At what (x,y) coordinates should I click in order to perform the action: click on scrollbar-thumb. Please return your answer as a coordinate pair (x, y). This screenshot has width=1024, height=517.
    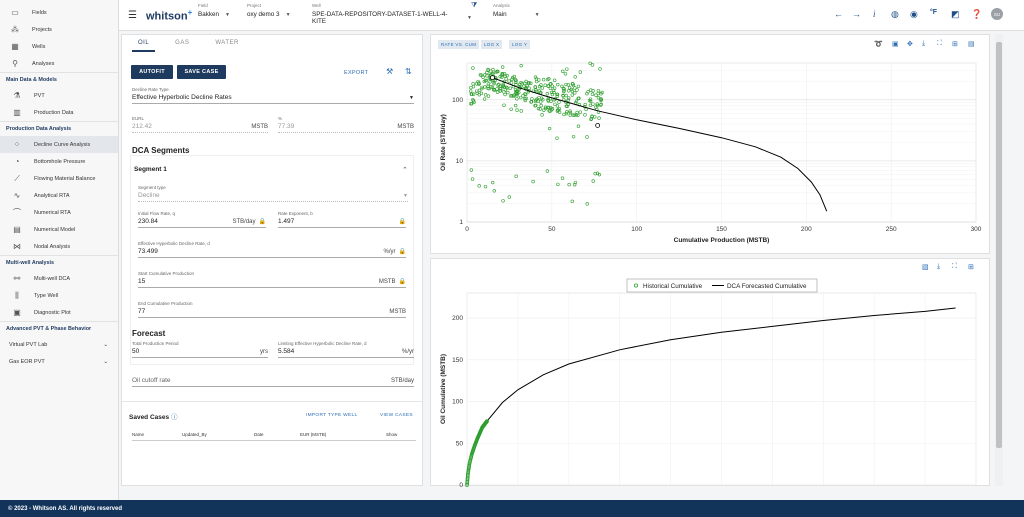
    Looking at the image, I should click on (999, 245).